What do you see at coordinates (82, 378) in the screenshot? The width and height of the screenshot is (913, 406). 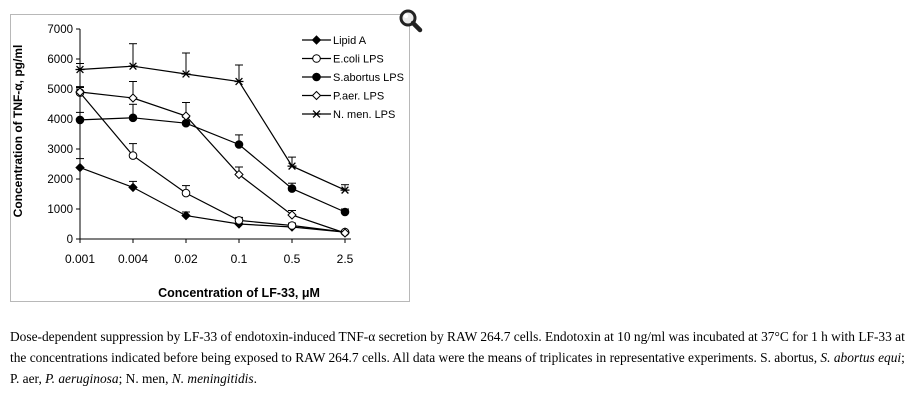 I see `caption-species-paer: P. aeruginosa` at bounding box center [82, 378].